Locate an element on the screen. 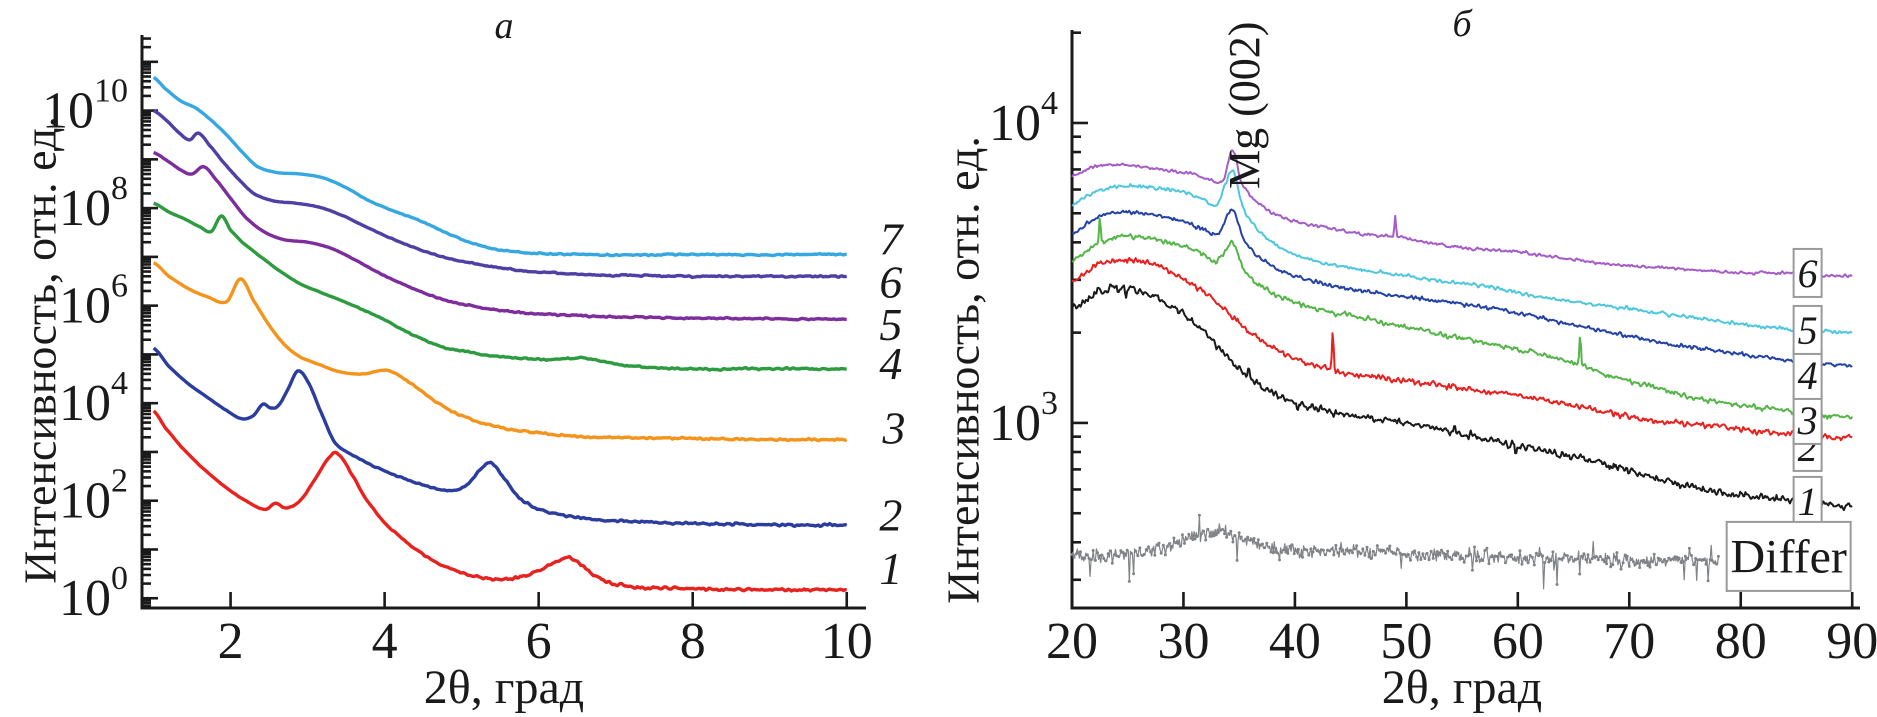 This screenshot has height=717, width=1877. panel-a-y-tick-label: 10¹⁰ is located at coordinates (85, 106).